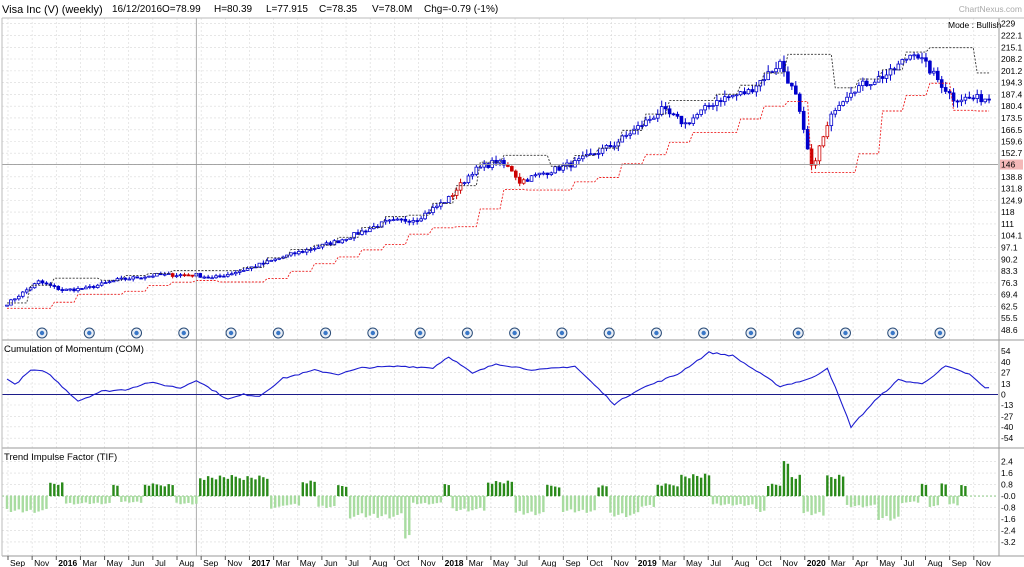 The image size is (1024, 567). Describe the element at coordinates (403, 562) in the screenshot. I see `x-tick-label: Oct` at that location.